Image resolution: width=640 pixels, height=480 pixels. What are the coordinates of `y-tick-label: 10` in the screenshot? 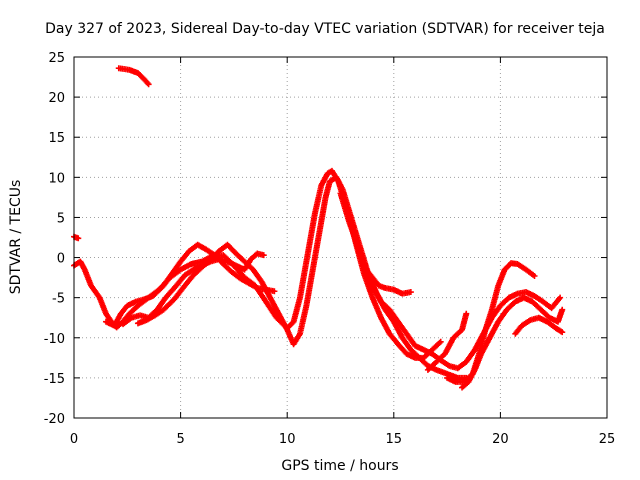 It's located at (56, 178).